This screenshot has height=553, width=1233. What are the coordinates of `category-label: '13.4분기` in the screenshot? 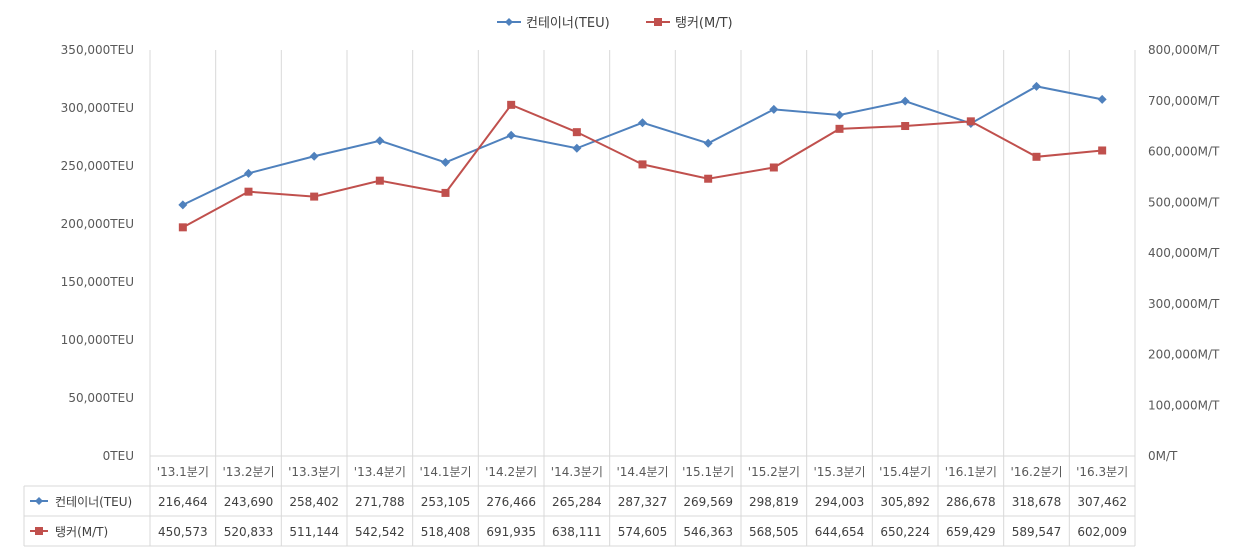 It's located at (380, 472).